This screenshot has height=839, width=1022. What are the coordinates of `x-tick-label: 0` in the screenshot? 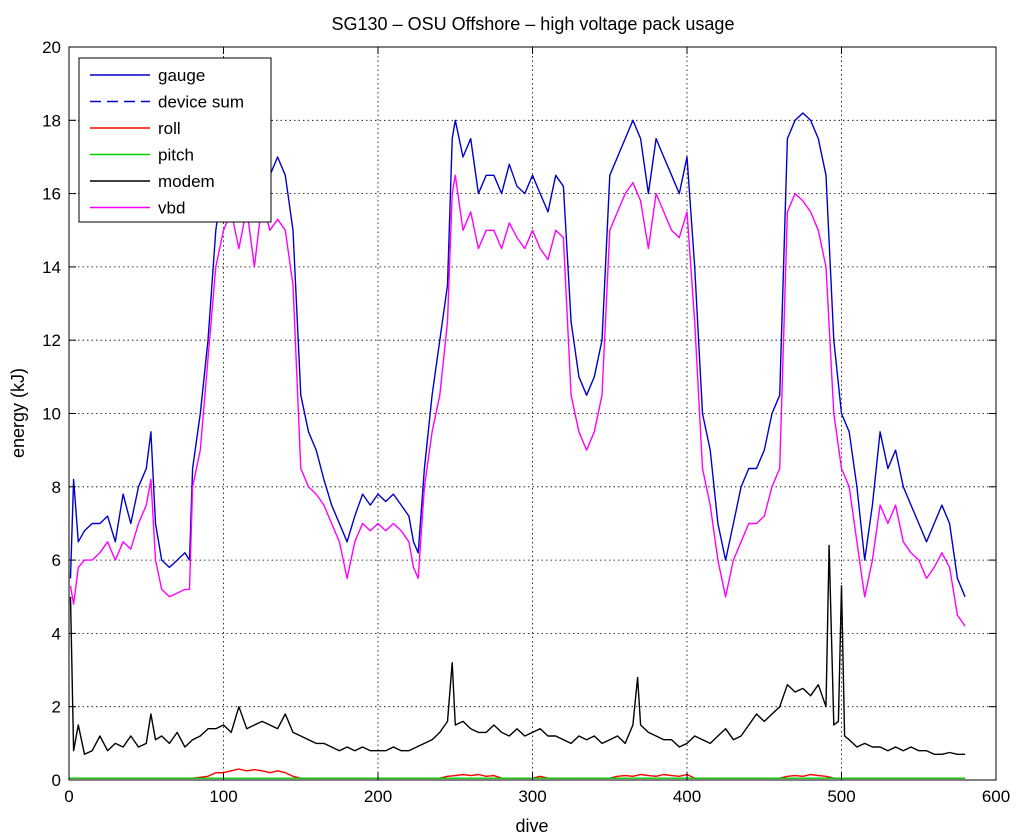 It's located at (68, 796).